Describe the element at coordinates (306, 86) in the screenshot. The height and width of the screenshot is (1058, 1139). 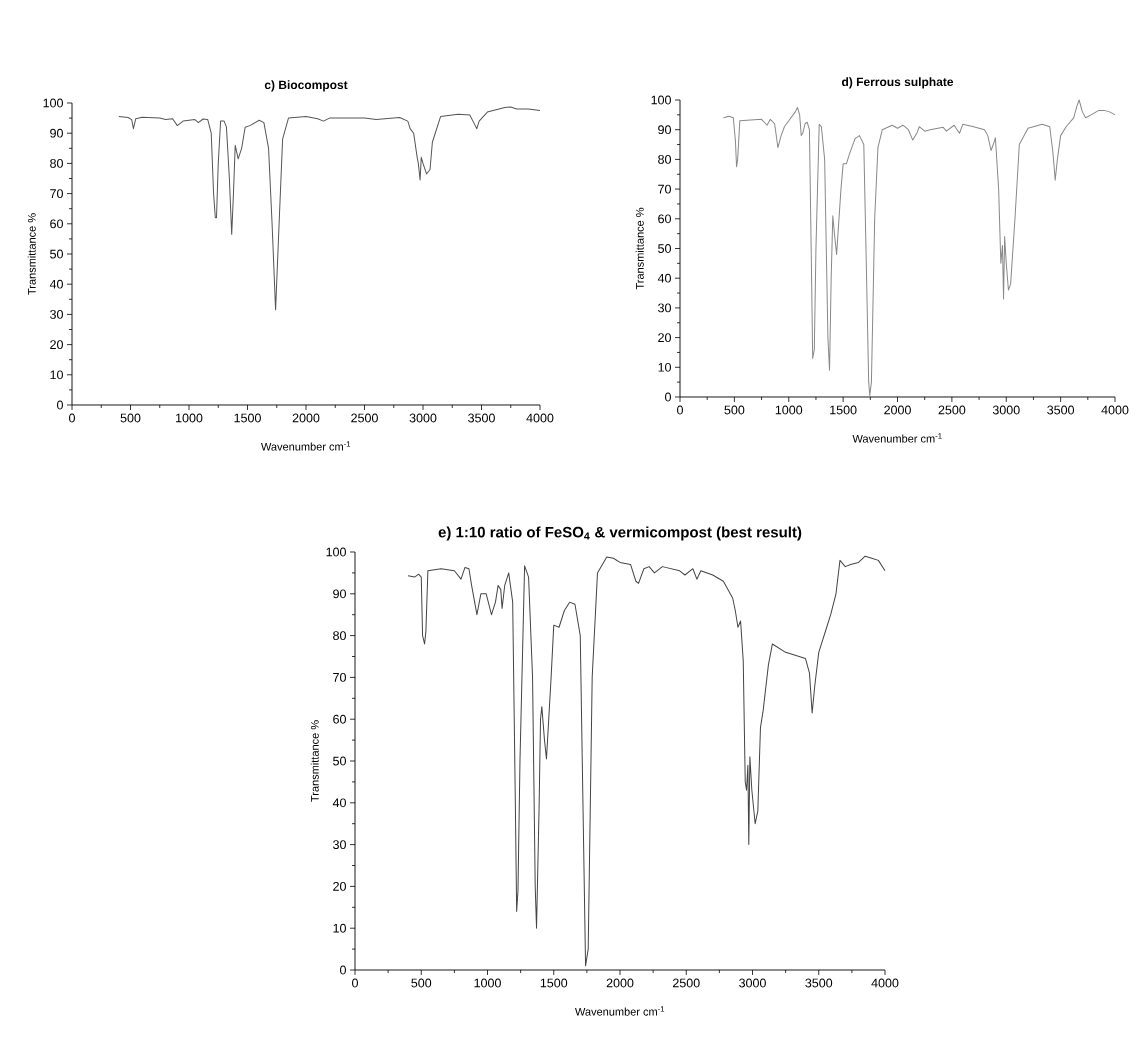
I see `chart-title: c) Biocompost` at that location.